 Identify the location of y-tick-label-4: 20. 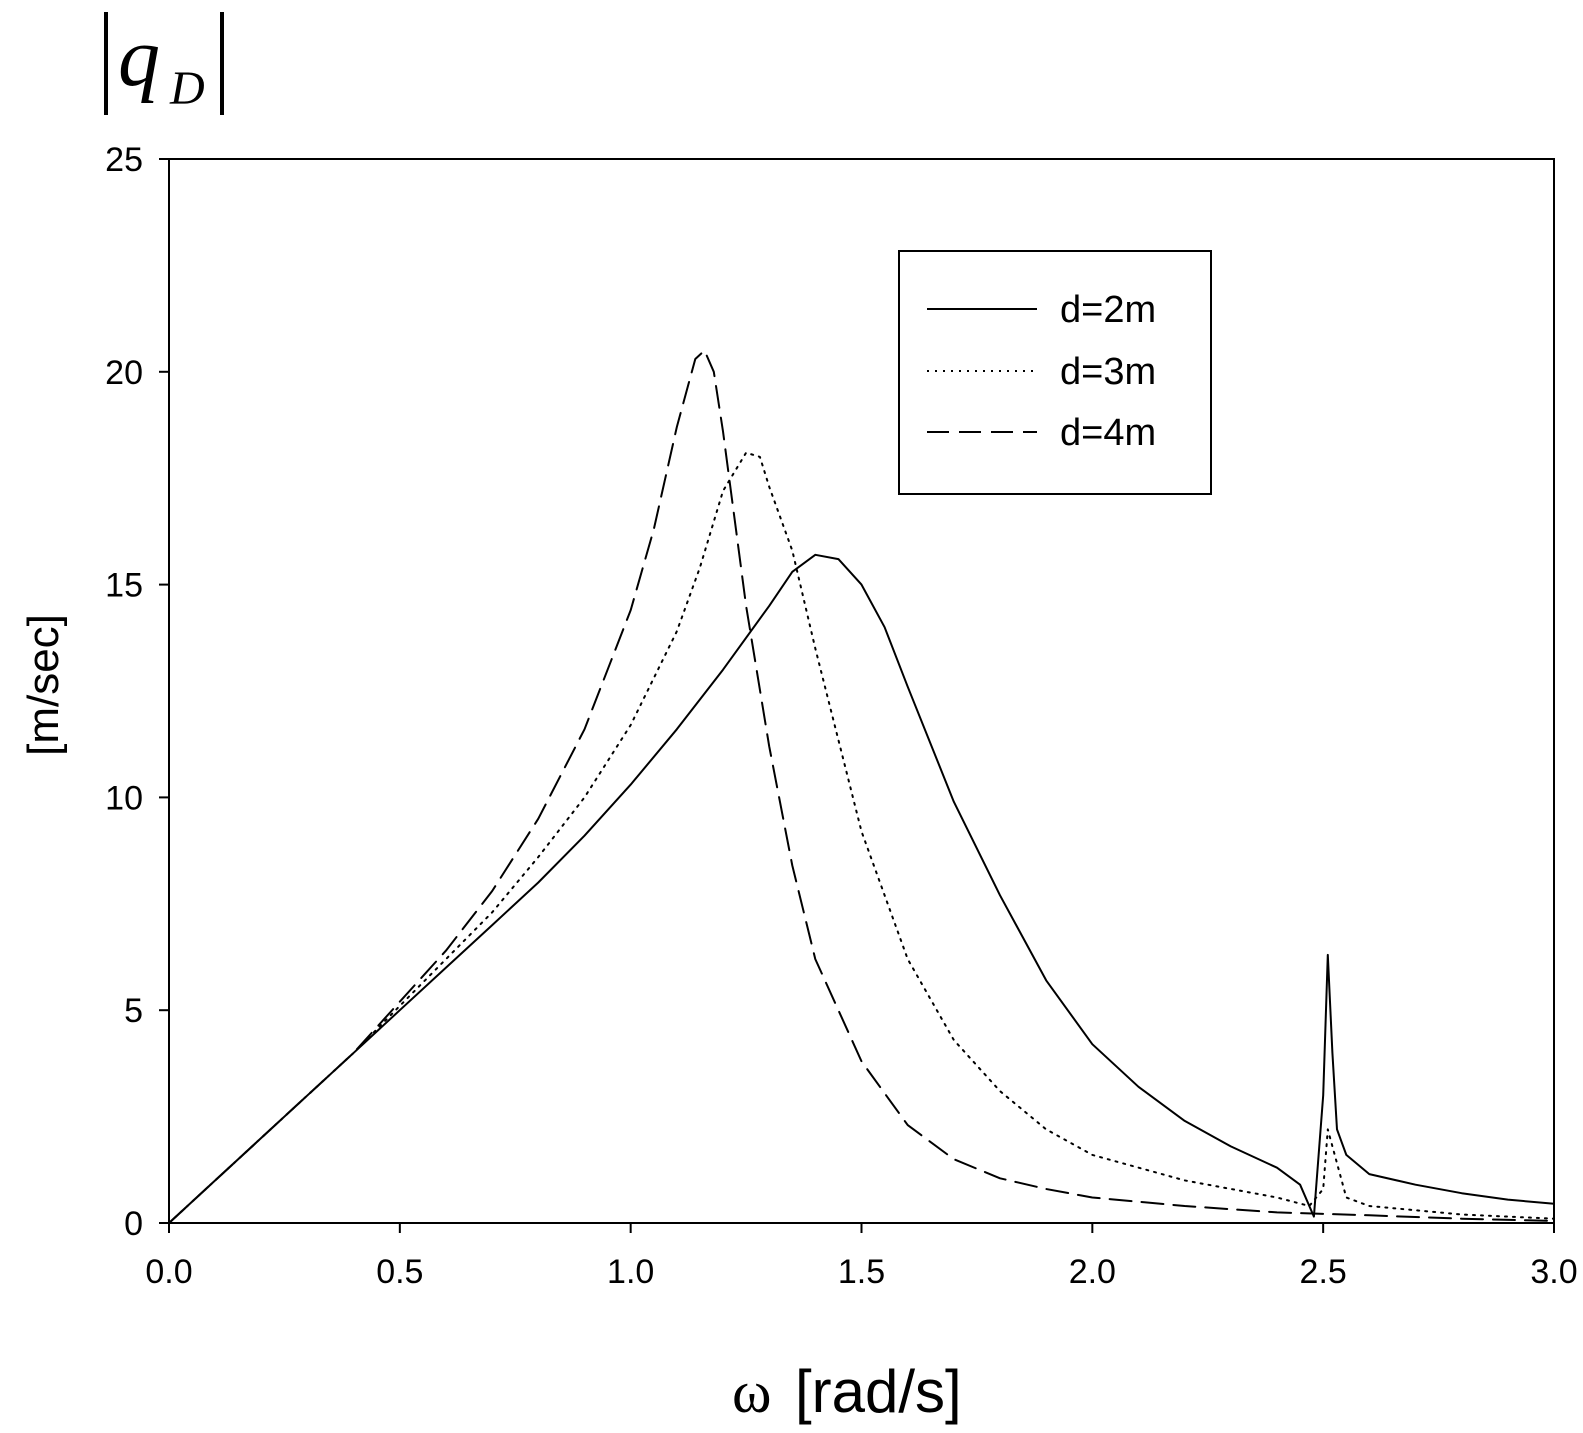
(124, 373).